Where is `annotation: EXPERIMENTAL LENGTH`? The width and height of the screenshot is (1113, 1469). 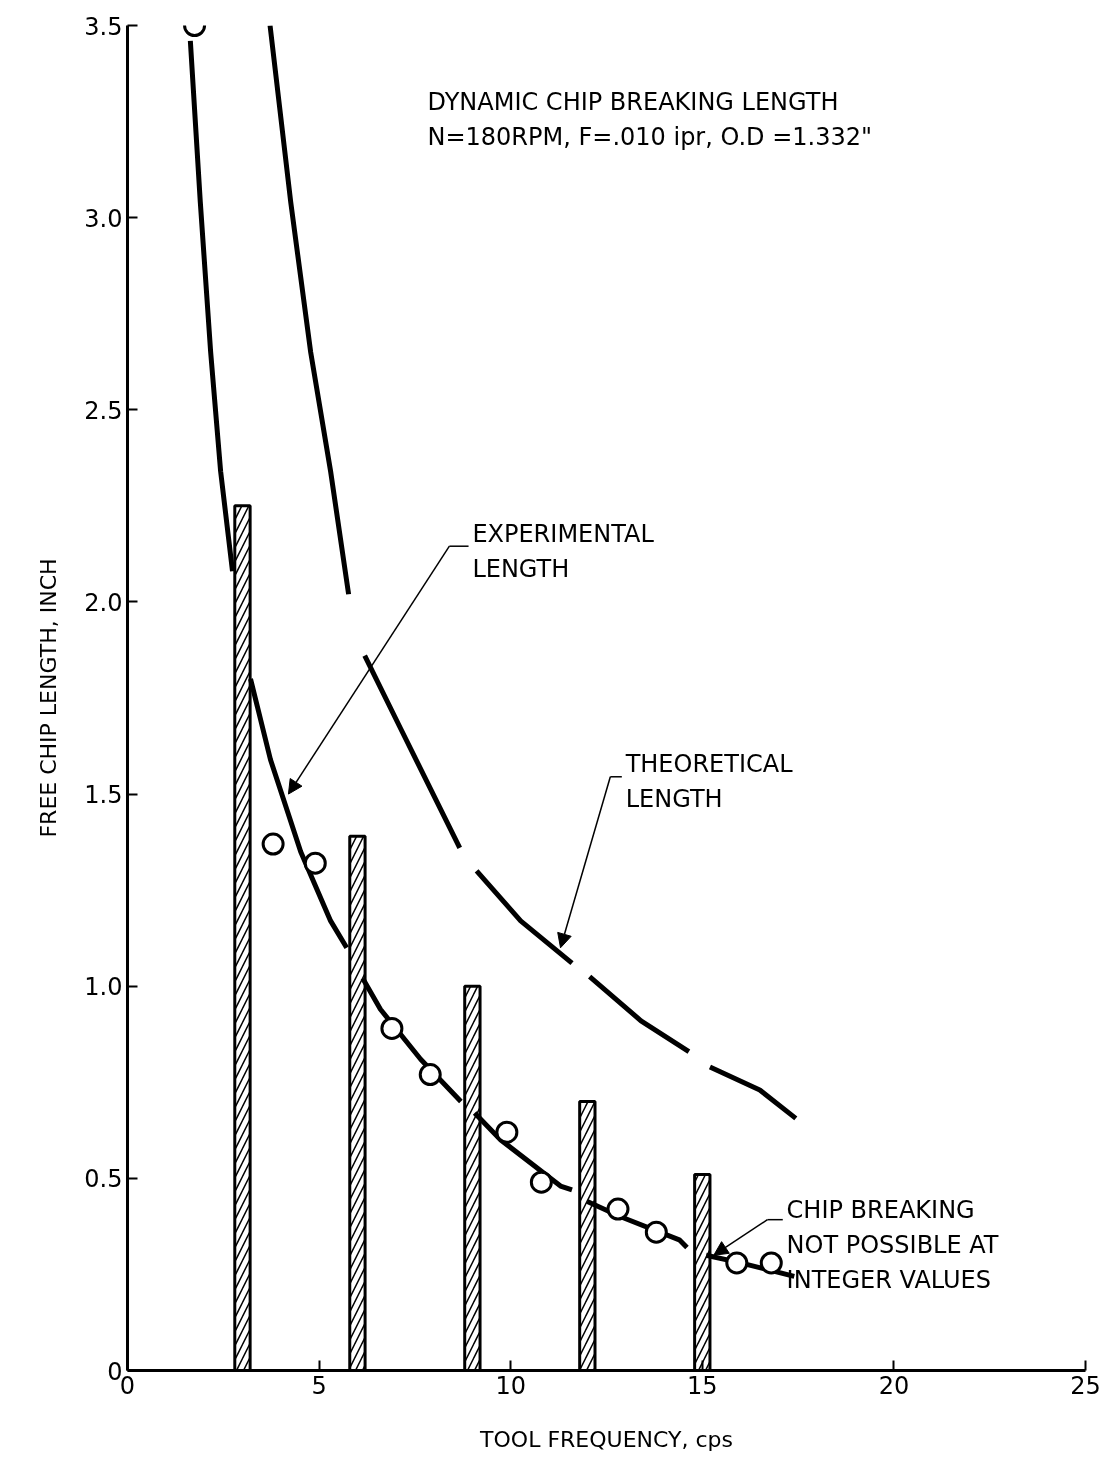
annotation: EXPERIMENTAL LENGTH is located at coordinates (563, 551).